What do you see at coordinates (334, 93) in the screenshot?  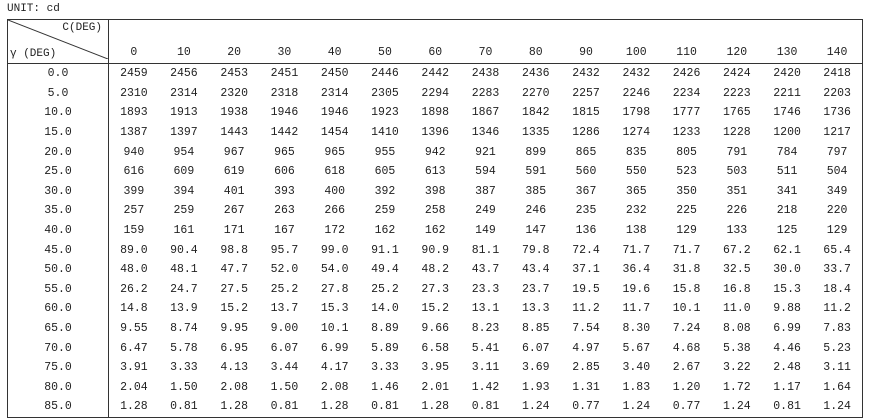 I see `cell-value: 2314` at bounding box center [334, 93].